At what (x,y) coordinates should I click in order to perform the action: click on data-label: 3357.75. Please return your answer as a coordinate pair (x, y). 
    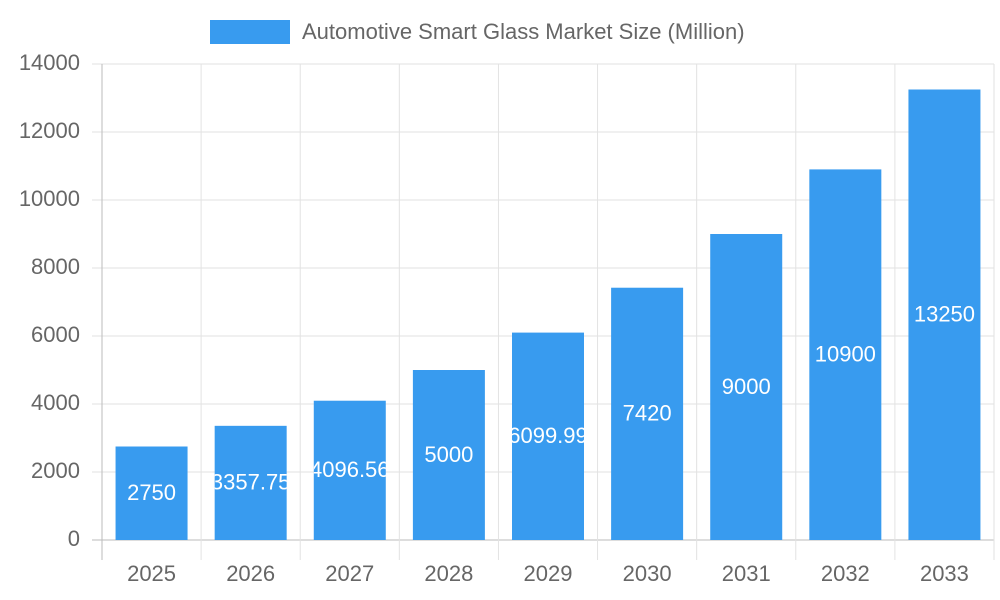
    Looking at the image, I should click on (251, 482).